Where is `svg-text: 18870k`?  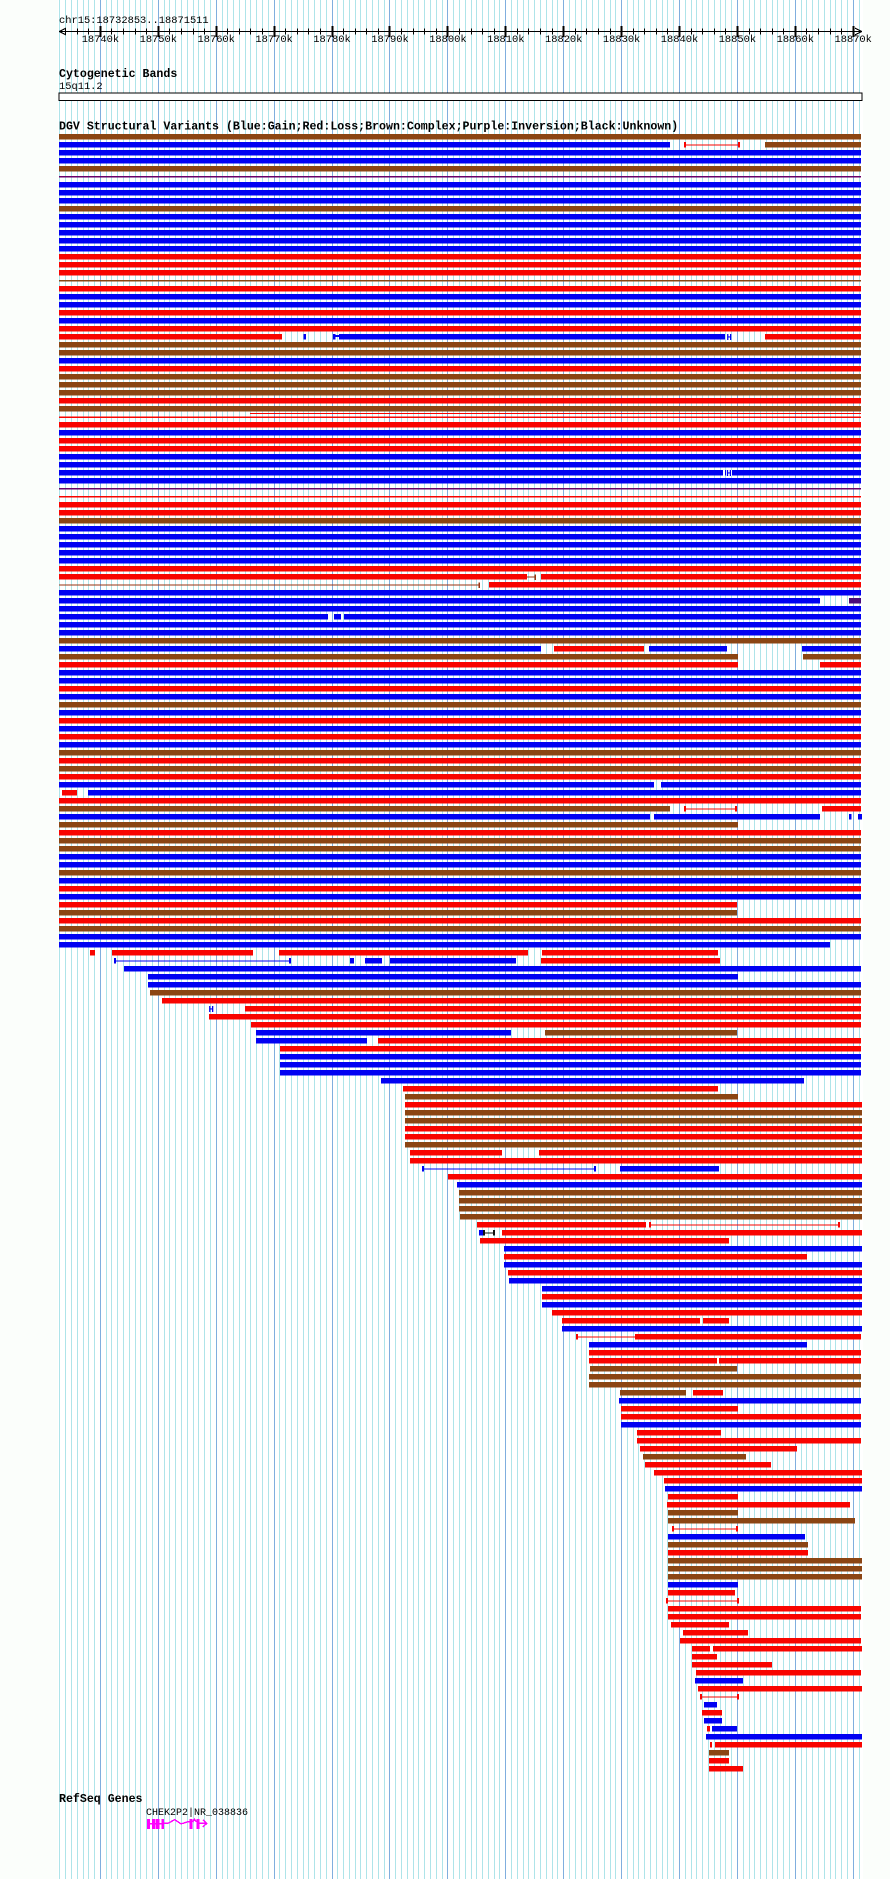 svg-text: 18870k is located at coordinates (852, 40).